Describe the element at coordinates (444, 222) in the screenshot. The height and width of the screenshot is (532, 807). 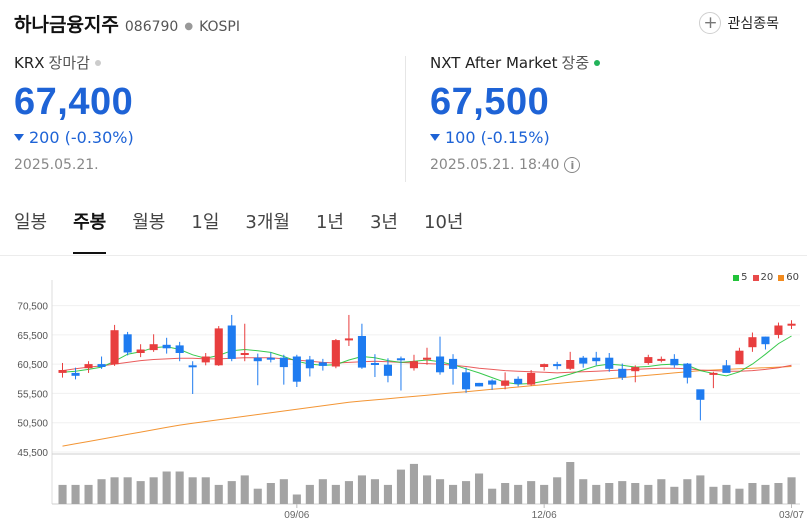
I see `tab-10year: 10년` at that location.